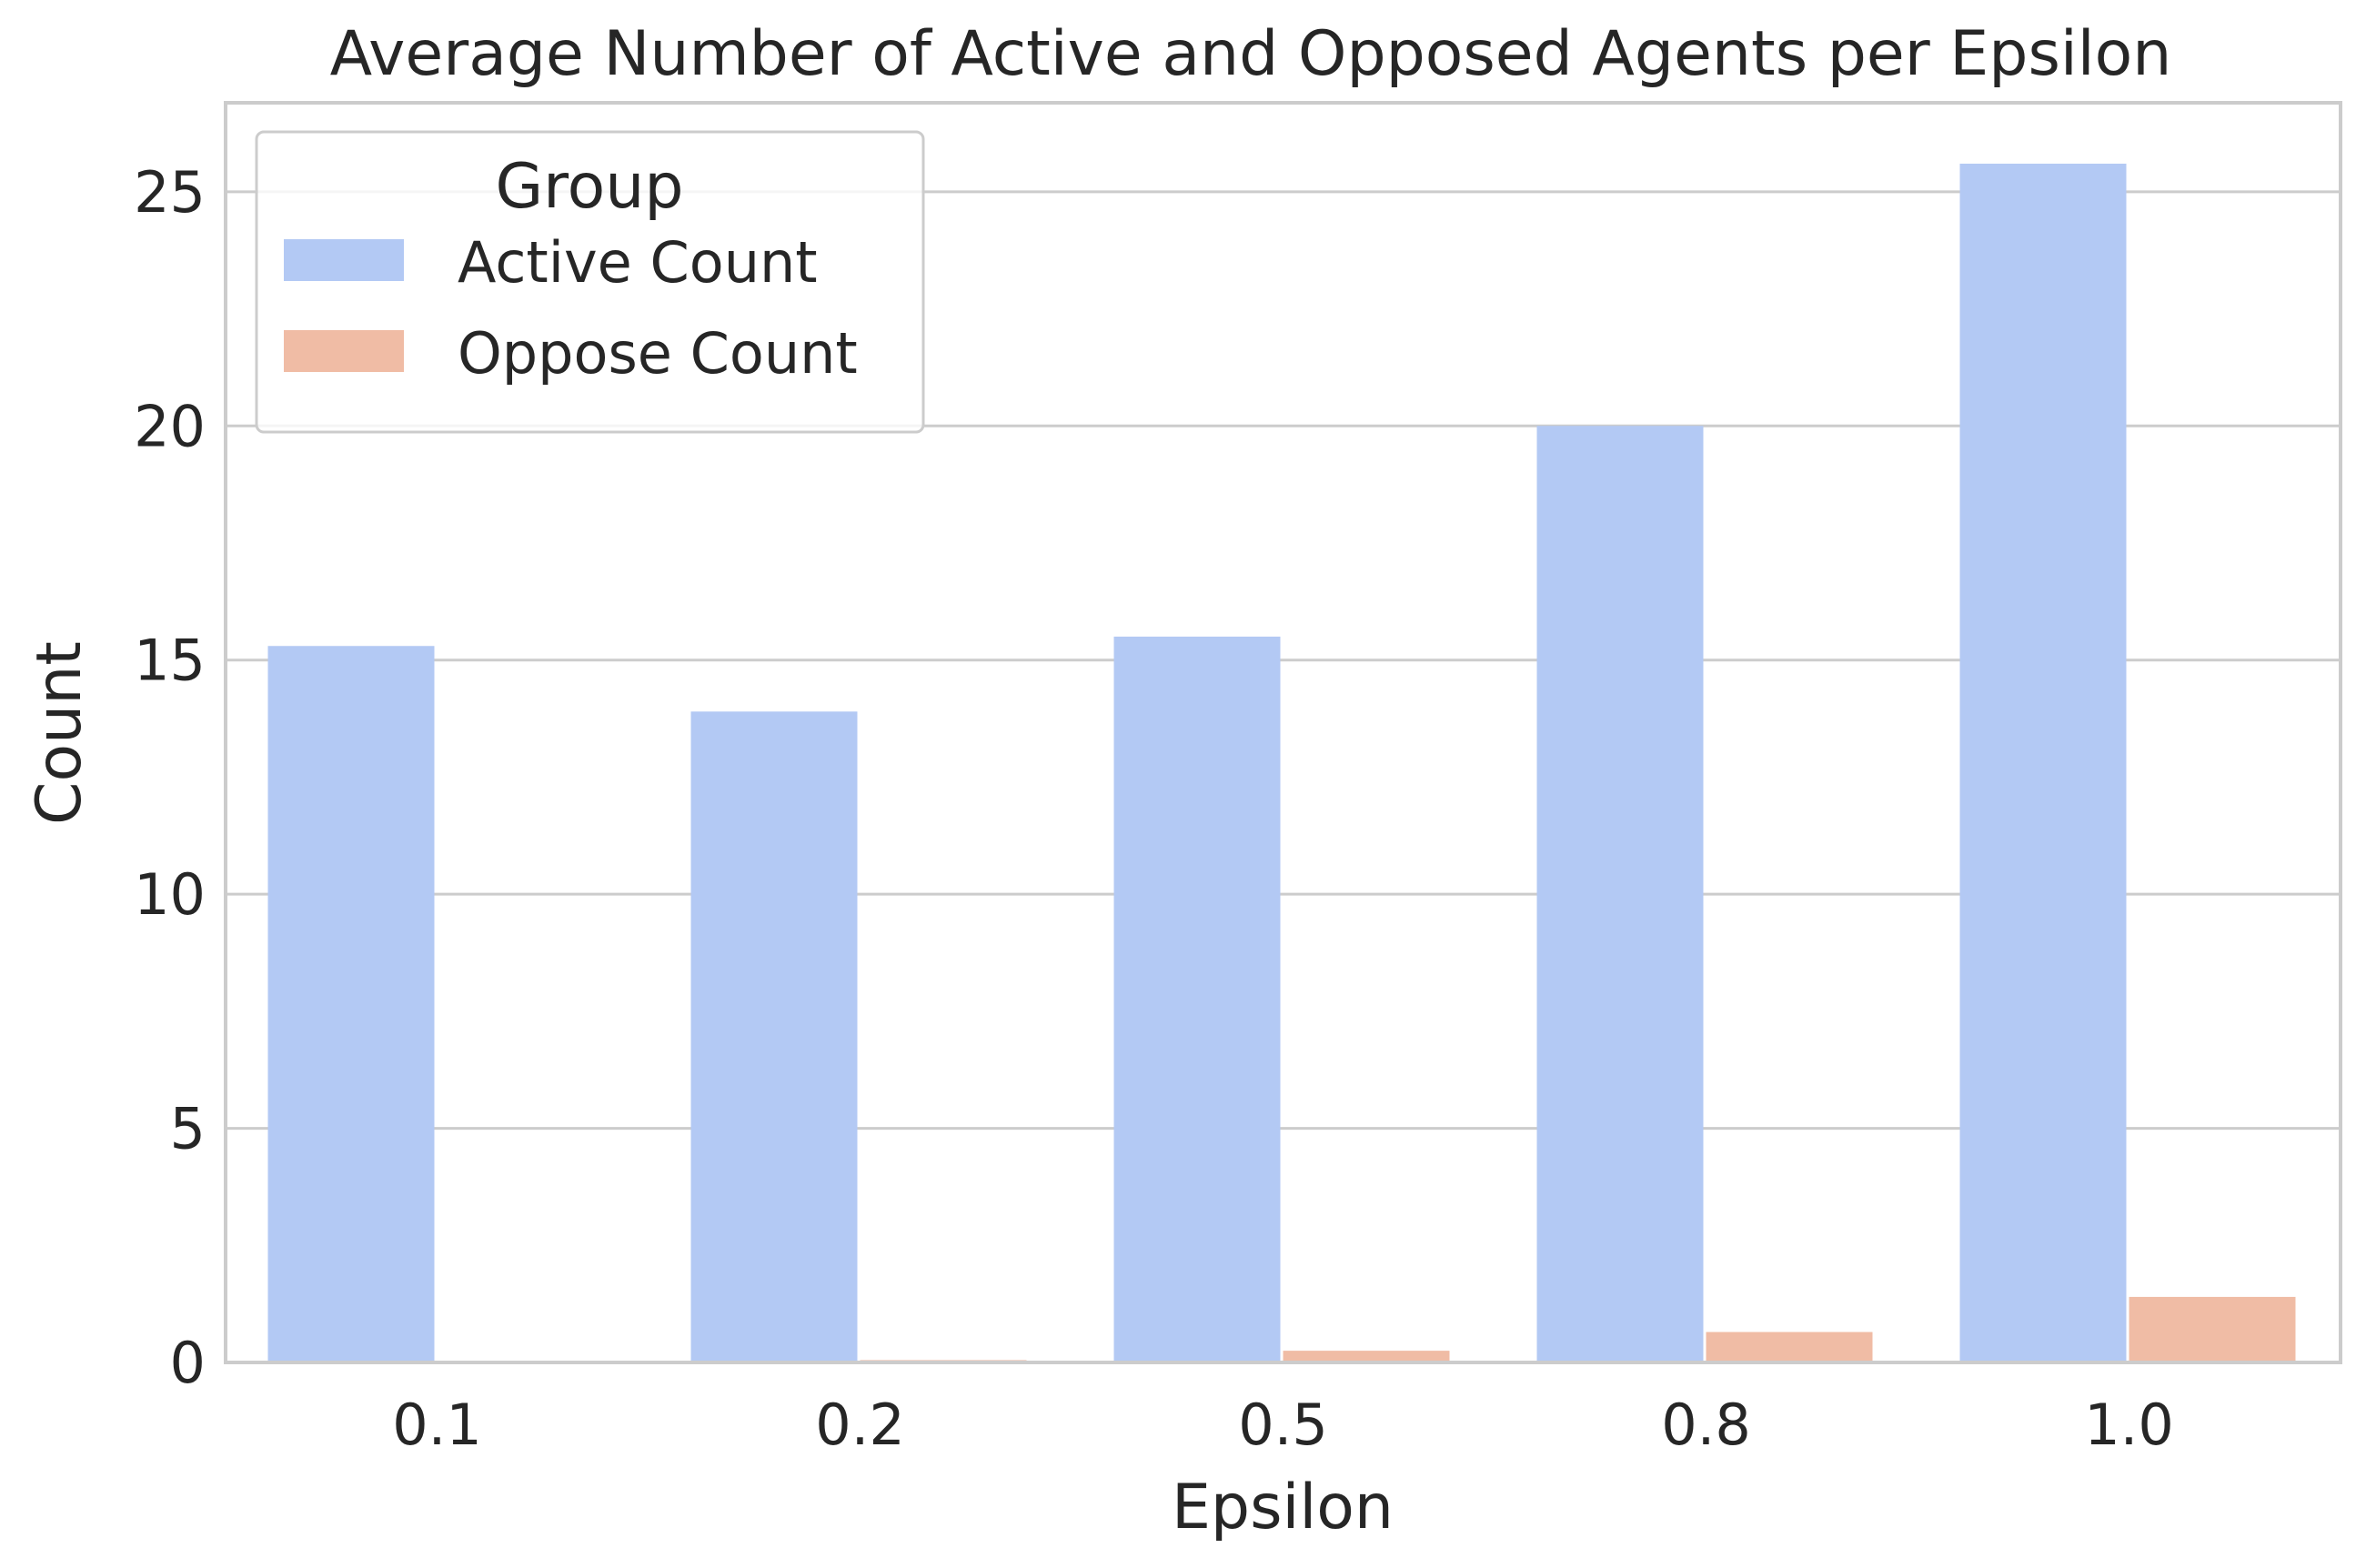 The height and width of the screenshot is (1568, 2366). Describe the element at coordinates (658, 353) in the screenshot. I see `legend-label: Oppose Count` at that location.